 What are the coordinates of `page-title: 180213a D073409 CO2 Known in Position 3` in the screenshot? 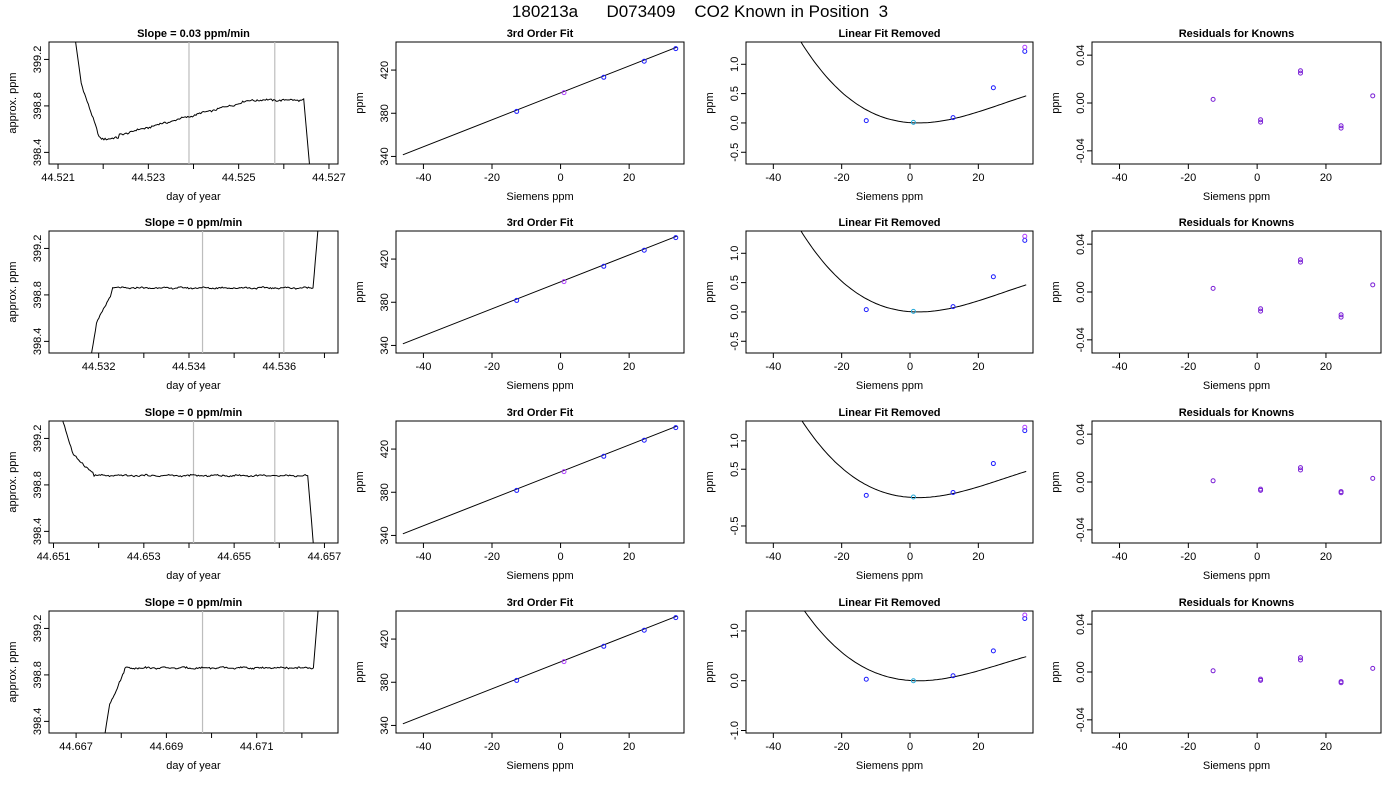 It's located at (700, 11).